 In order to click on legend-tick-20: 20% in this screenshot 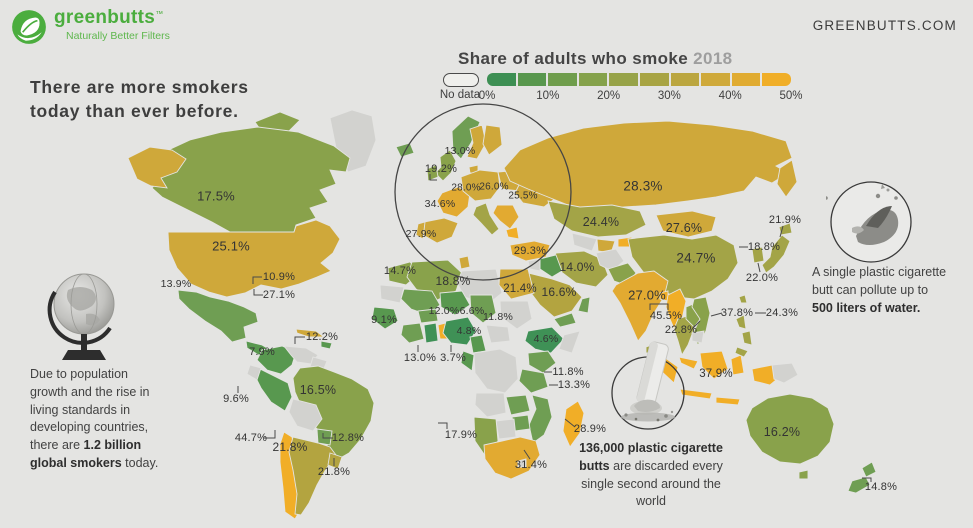, I will do `click(609, 96)`.